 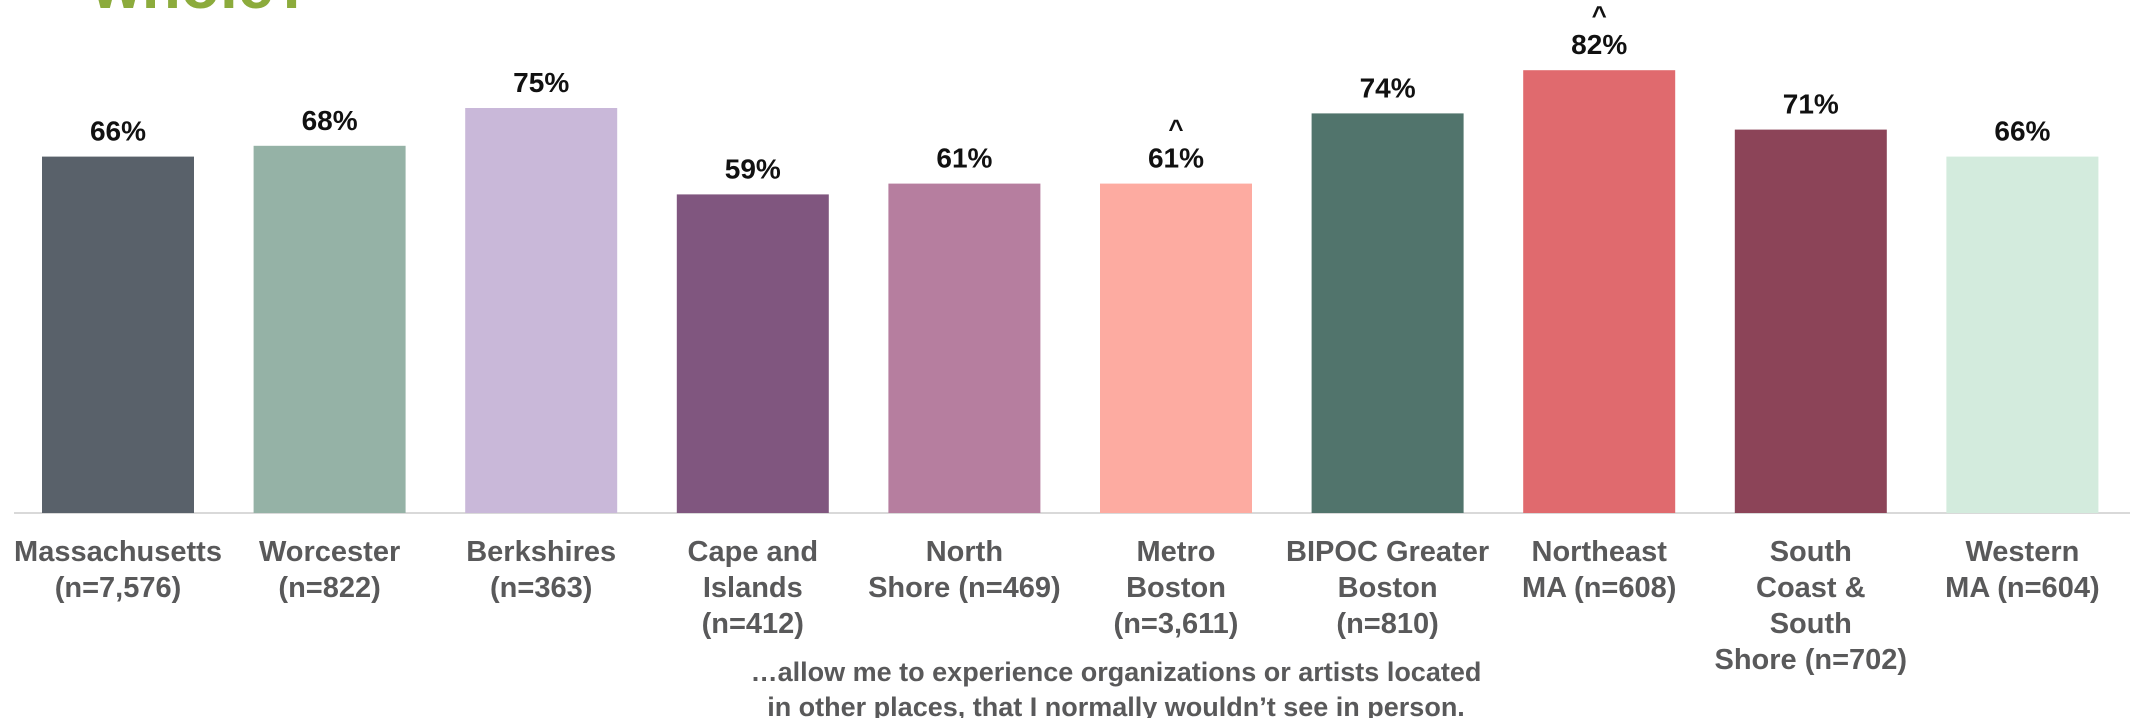 I want to click on value-label-5: 61%, so click(x=1176, y=158).